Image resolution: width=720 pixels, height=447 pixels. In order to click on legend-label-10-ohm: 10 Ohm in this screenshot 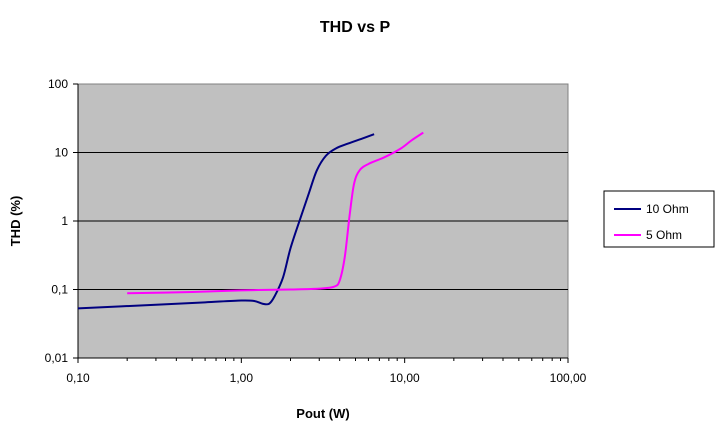, I will do `click(667, 209)`.